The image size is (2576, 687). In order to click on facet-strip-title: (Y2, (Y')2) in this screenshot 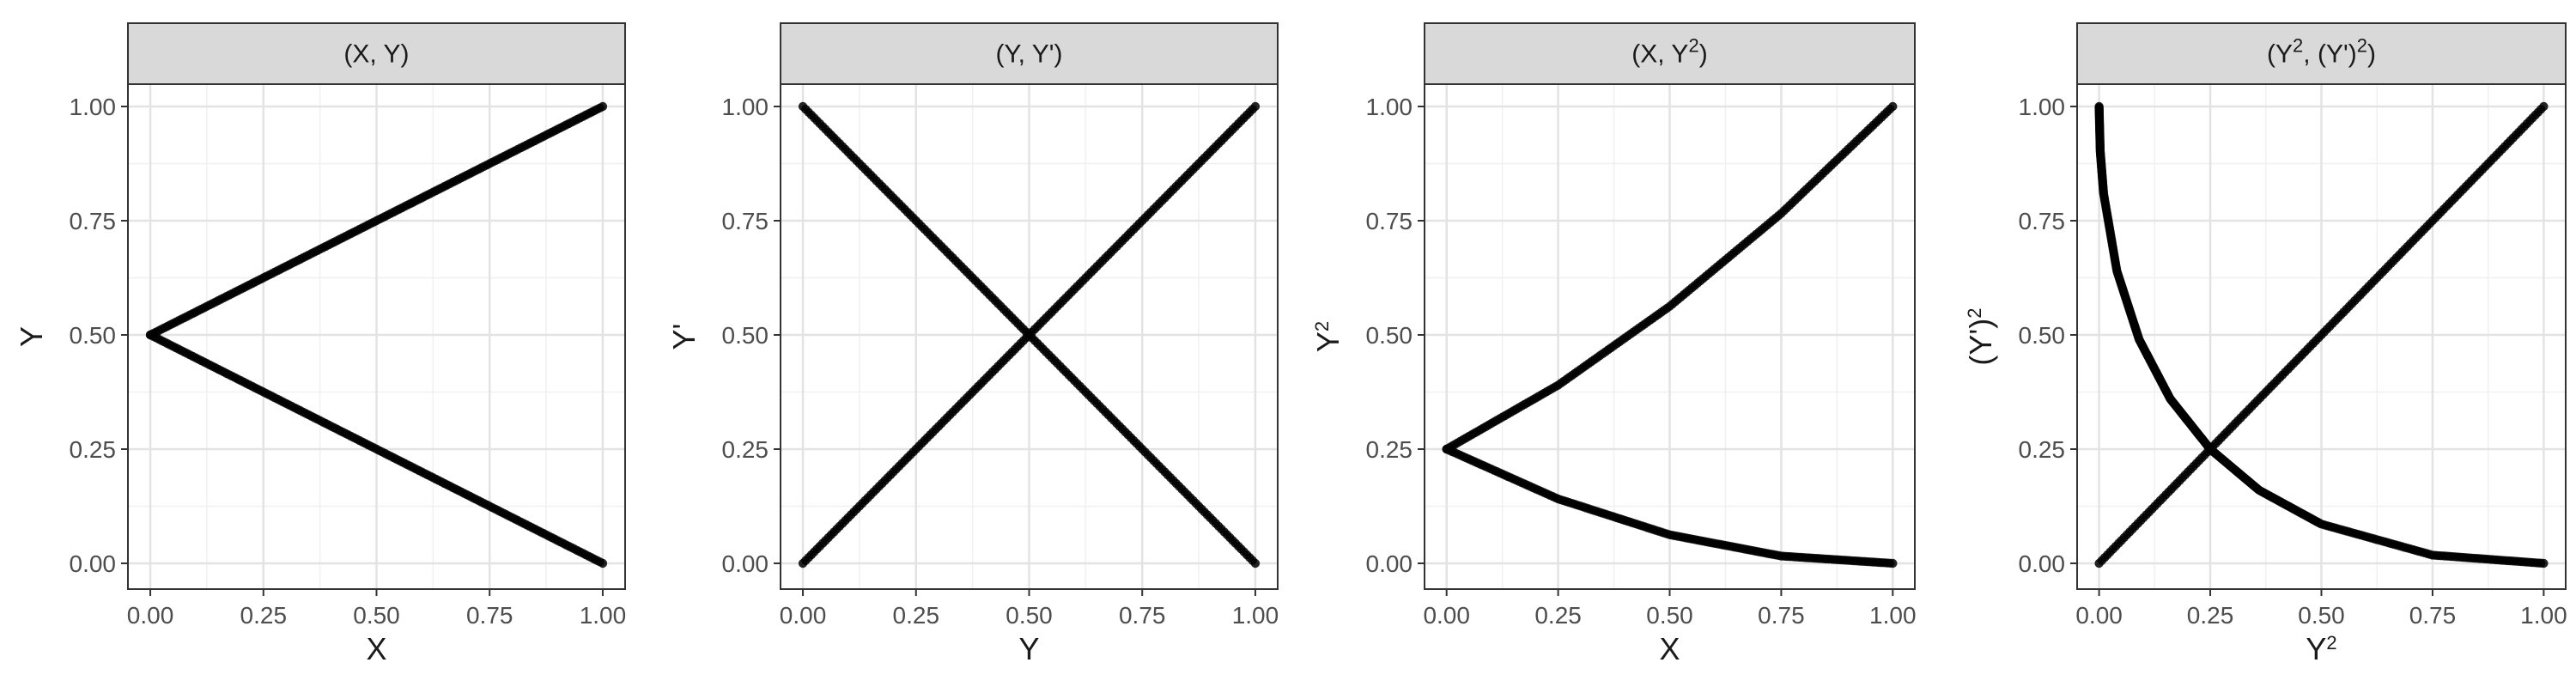, I will do `click(2321, 51)`.